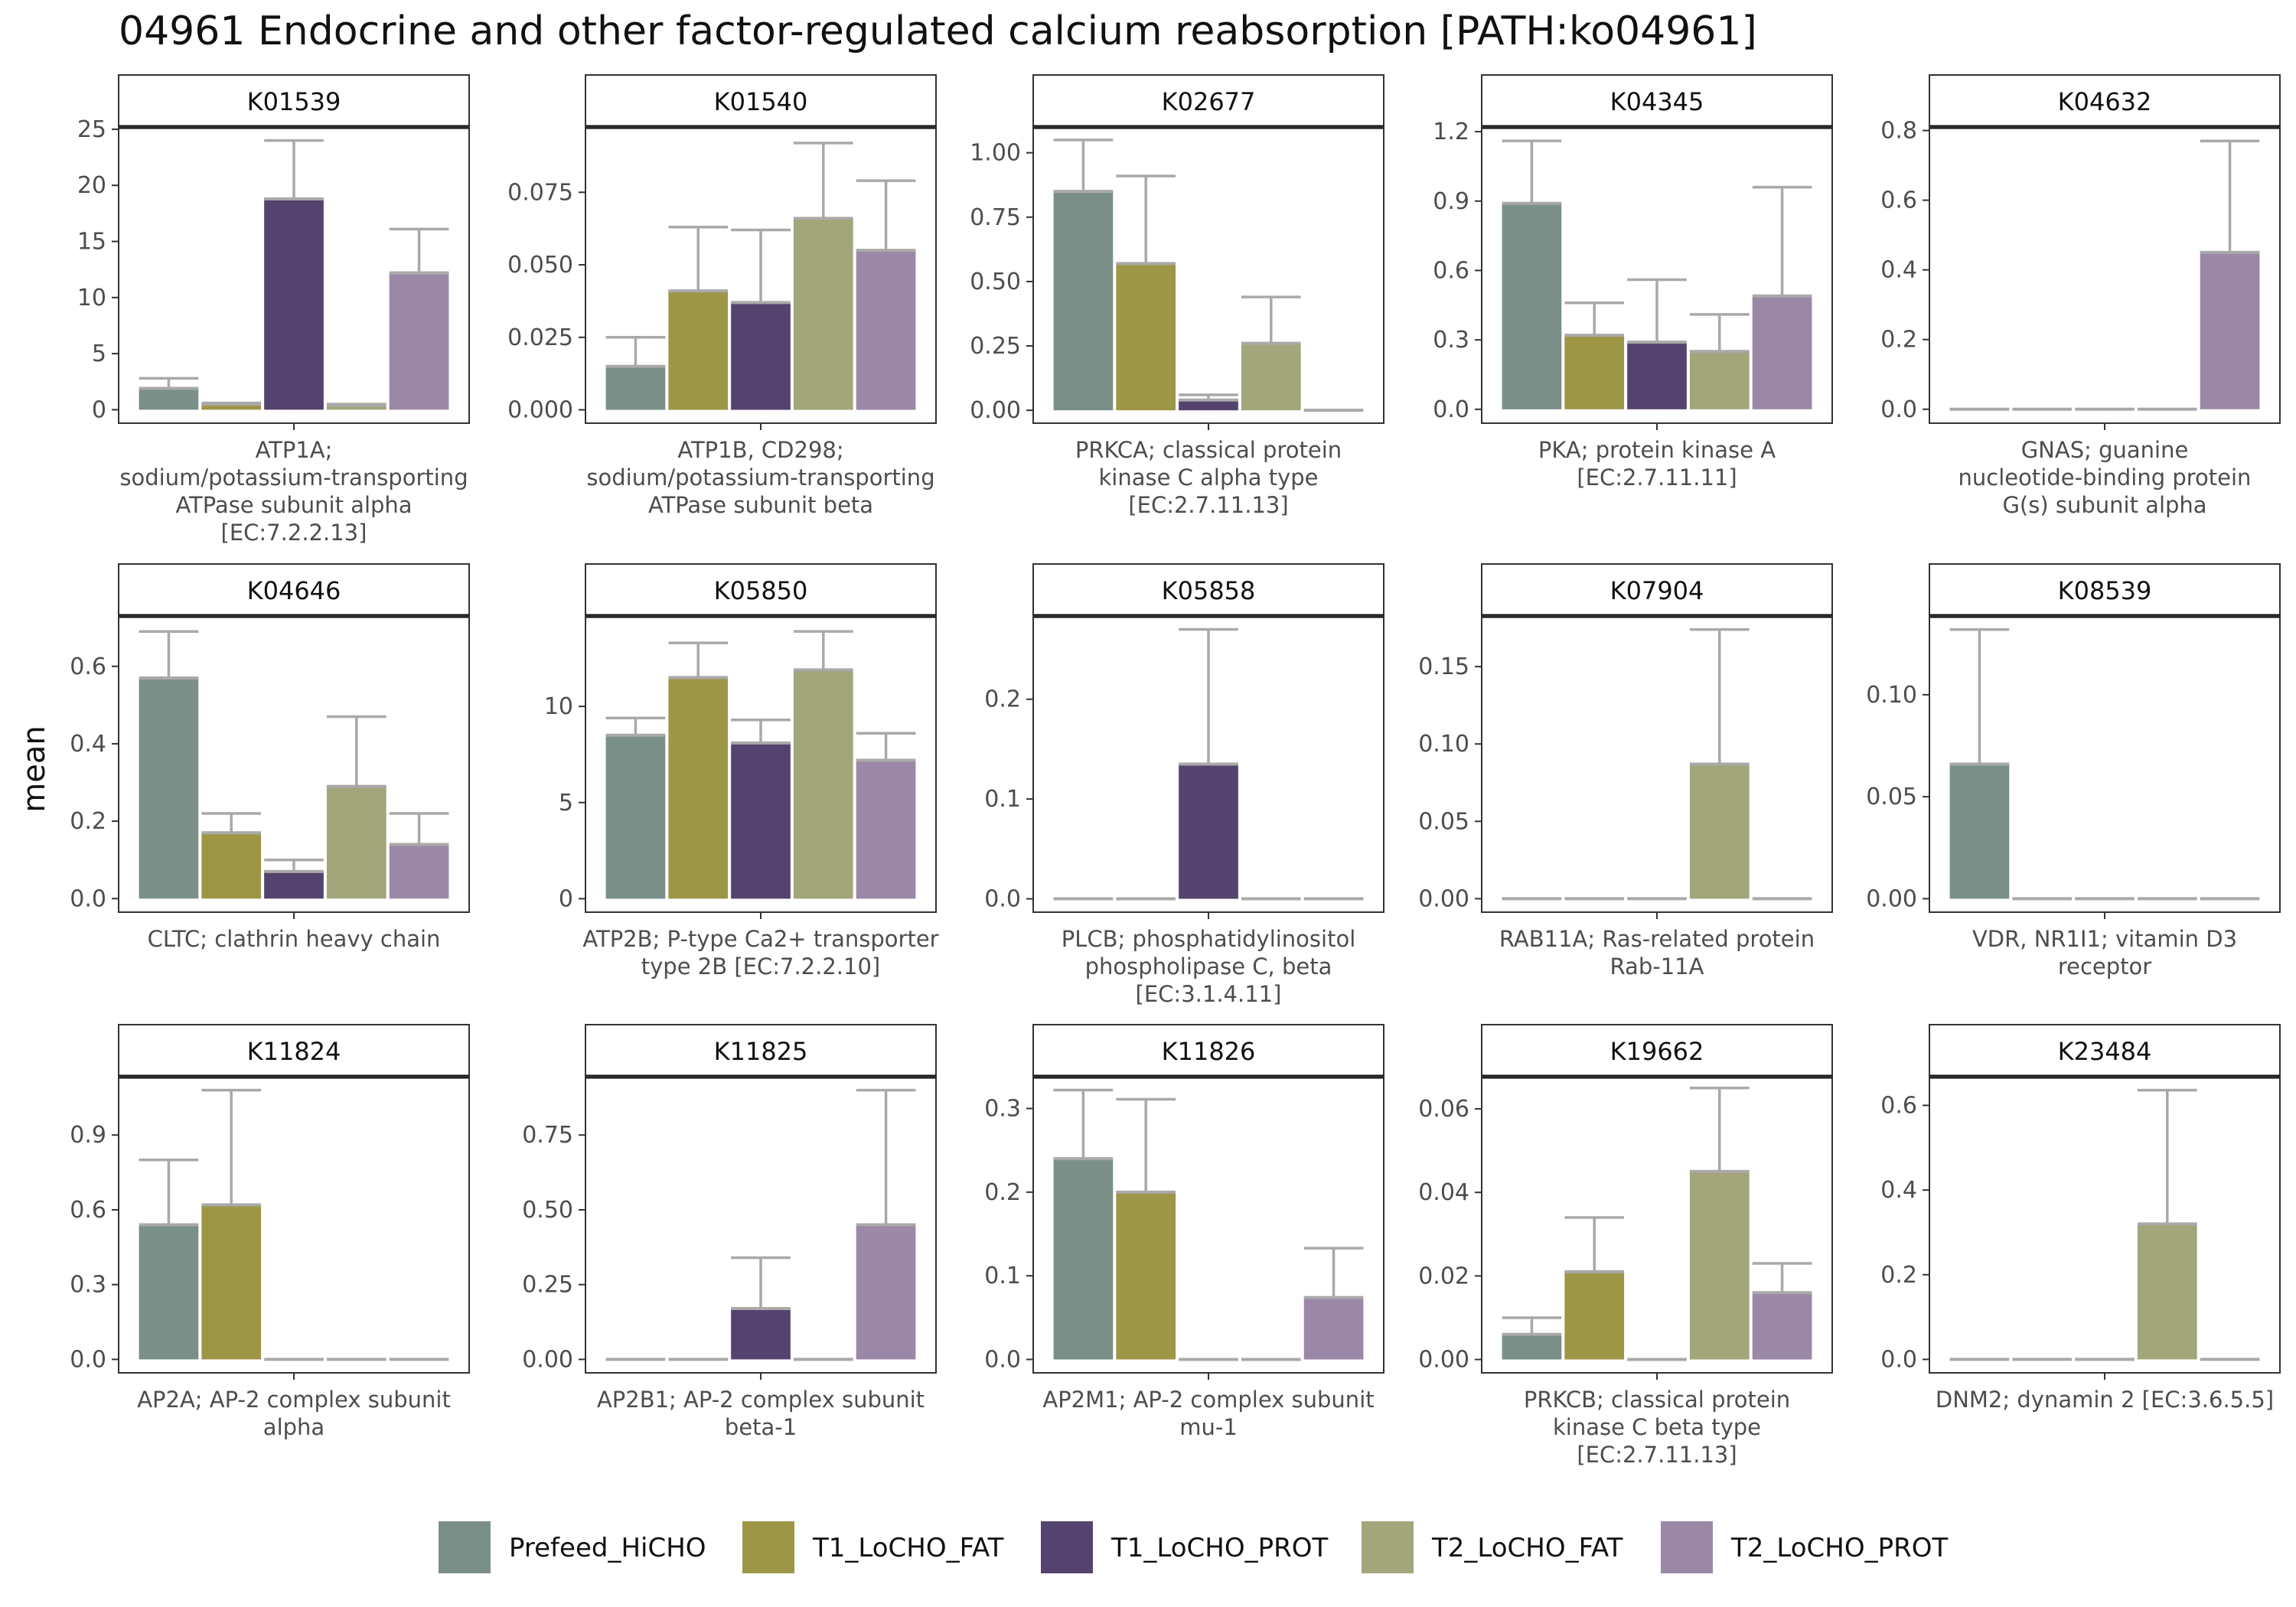 The image size is (2296, 1607). What do you see at coordinates (607, 1548) in the screenshot?
I see `legend-label: Prefeed_HiCHO` at bounding box center [607, 1548].